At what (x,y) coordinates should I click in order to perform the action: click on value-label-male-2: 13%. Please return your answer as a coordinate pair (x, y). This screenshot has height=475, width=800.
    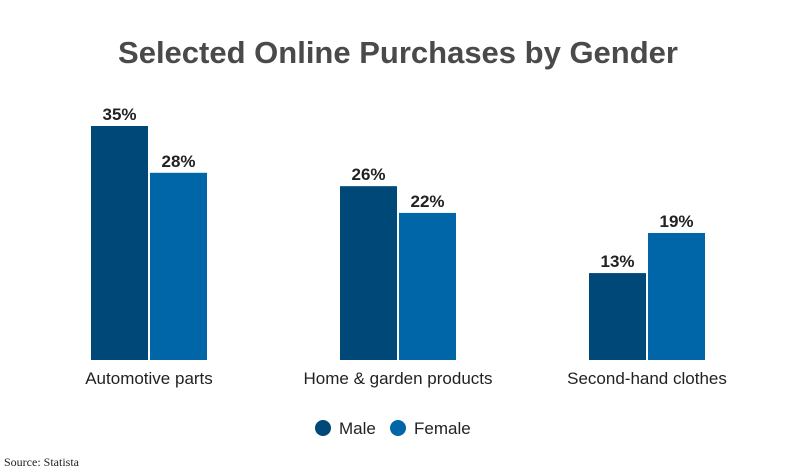
    Looking at the image, I should click on (617, 261).